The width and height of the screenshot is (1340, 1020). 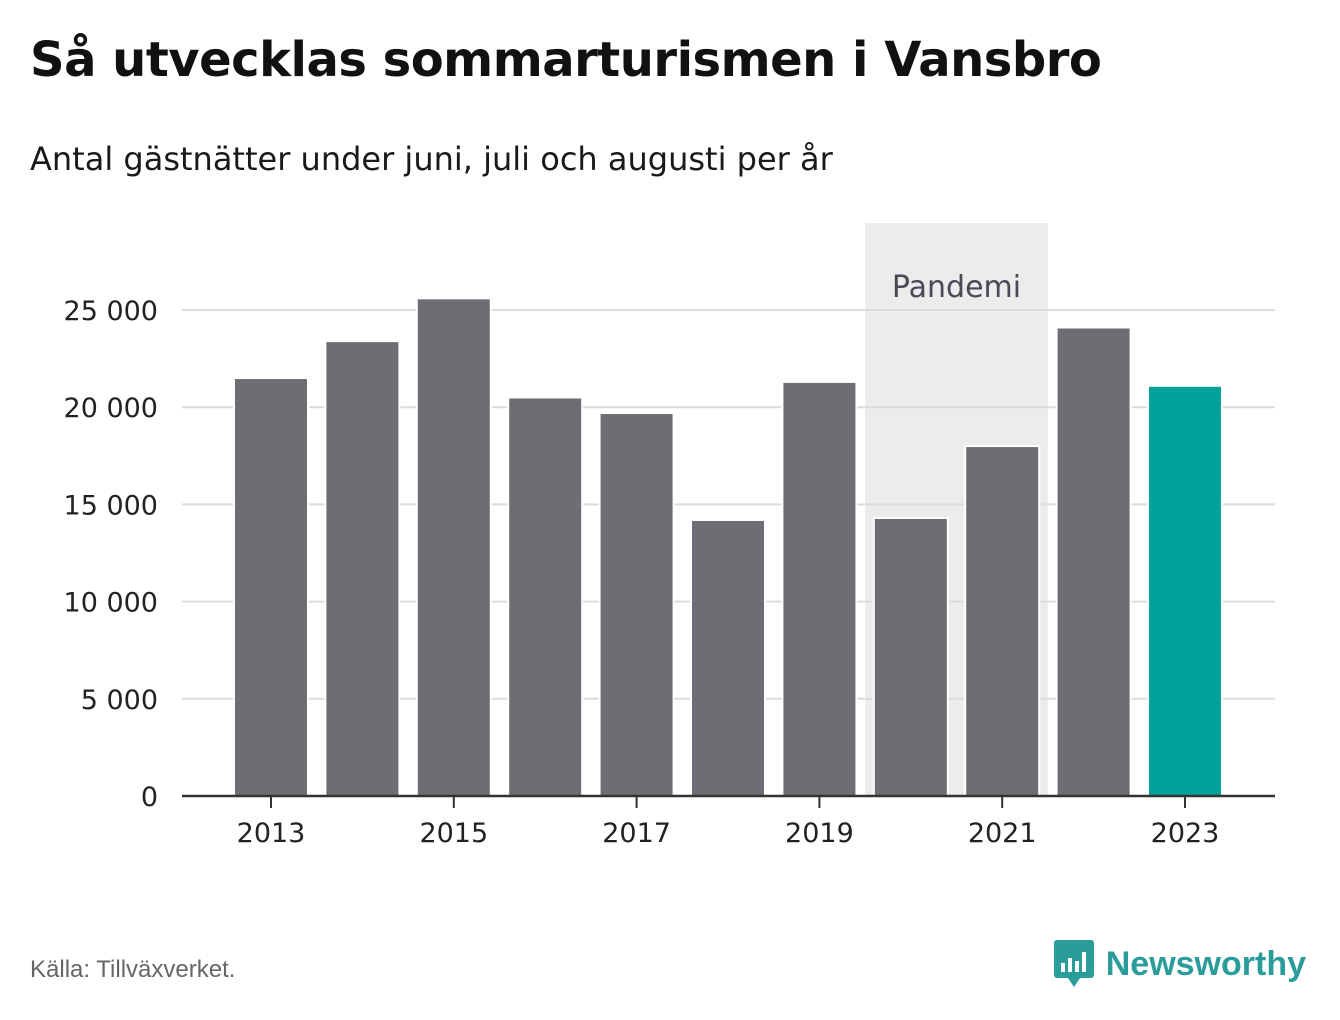 I want to click on x-tick-label: 2015, so click(x=453, y=833).